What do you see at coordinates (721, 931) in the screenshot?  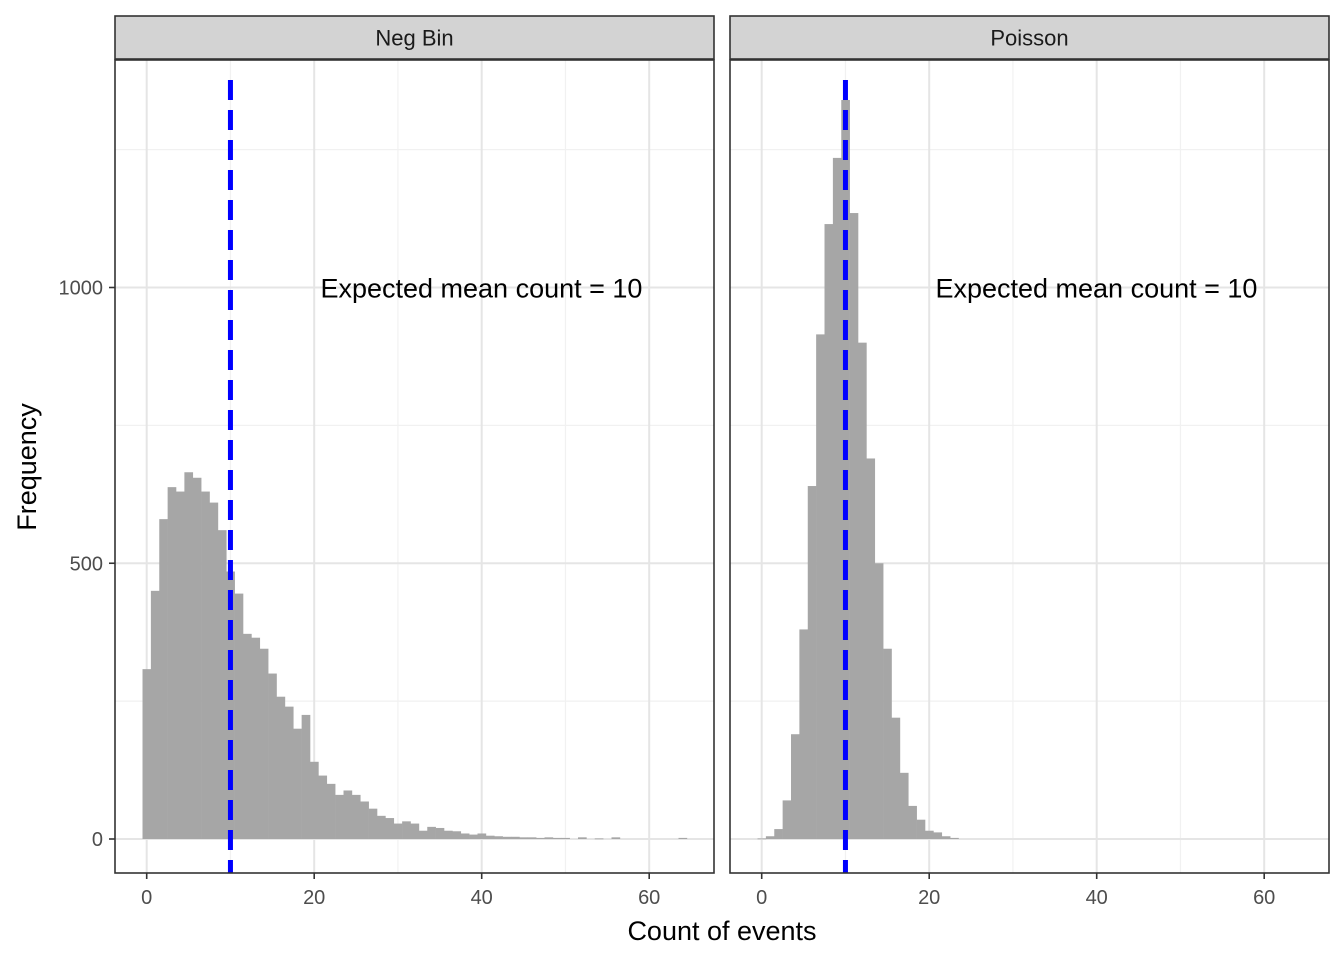 I see `x-axis-title: Count of events` at bounding box center [721, 931].